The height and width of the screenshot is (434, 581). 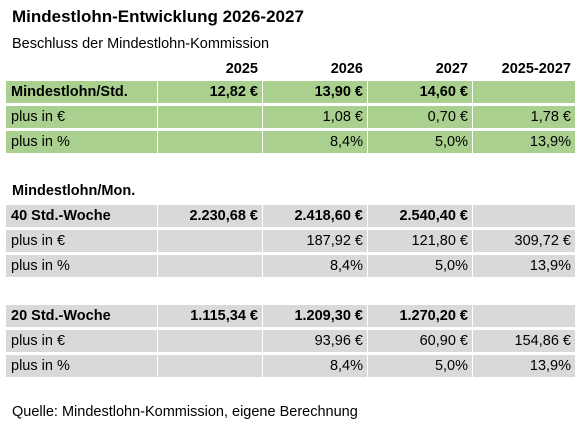 What do you see at coordinates (241, 69) in the screenshot?
I see `column-header-2025: 2025` at bounding box center [241, 69].